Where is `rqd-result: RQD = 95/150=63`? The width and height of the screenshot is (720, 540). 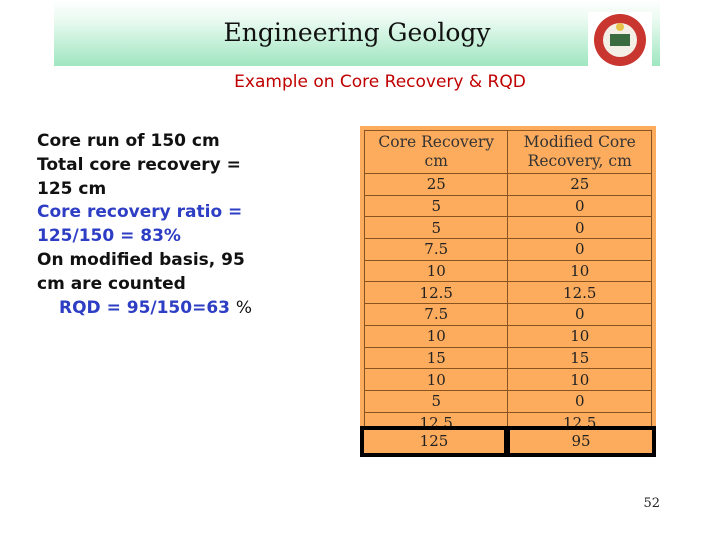 rqd-result: RQD = 95/150=63 is located at coordinates (144, 307).